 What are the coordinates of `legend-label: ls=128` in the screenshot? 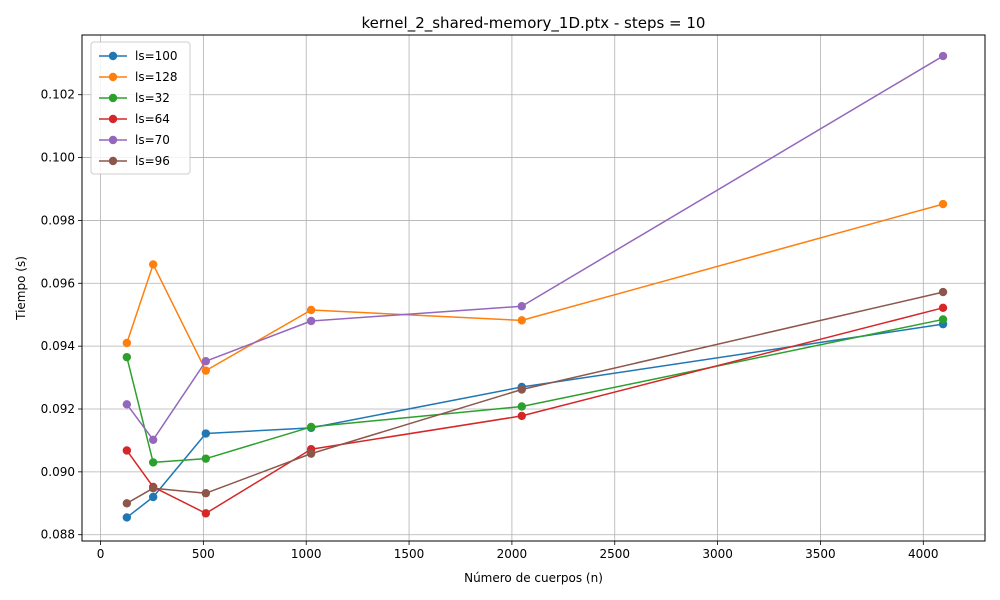 It's located at (156, 77).